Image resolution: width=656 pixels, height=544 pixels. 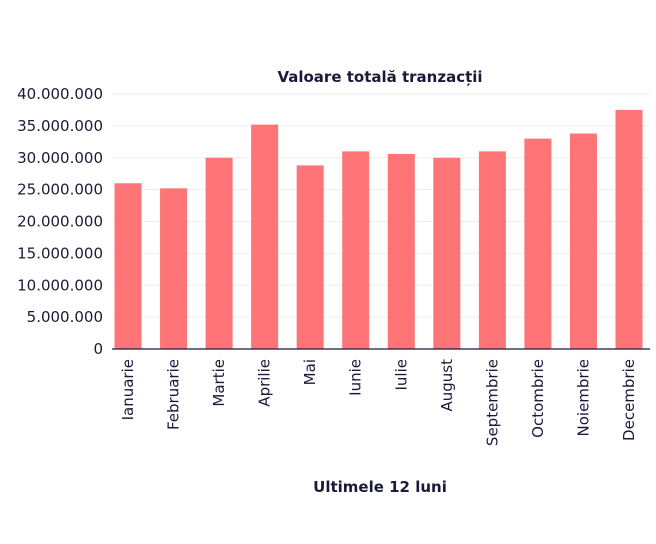 I want to click on x-tick-label: Septembrie, so click(x=492, y=402).